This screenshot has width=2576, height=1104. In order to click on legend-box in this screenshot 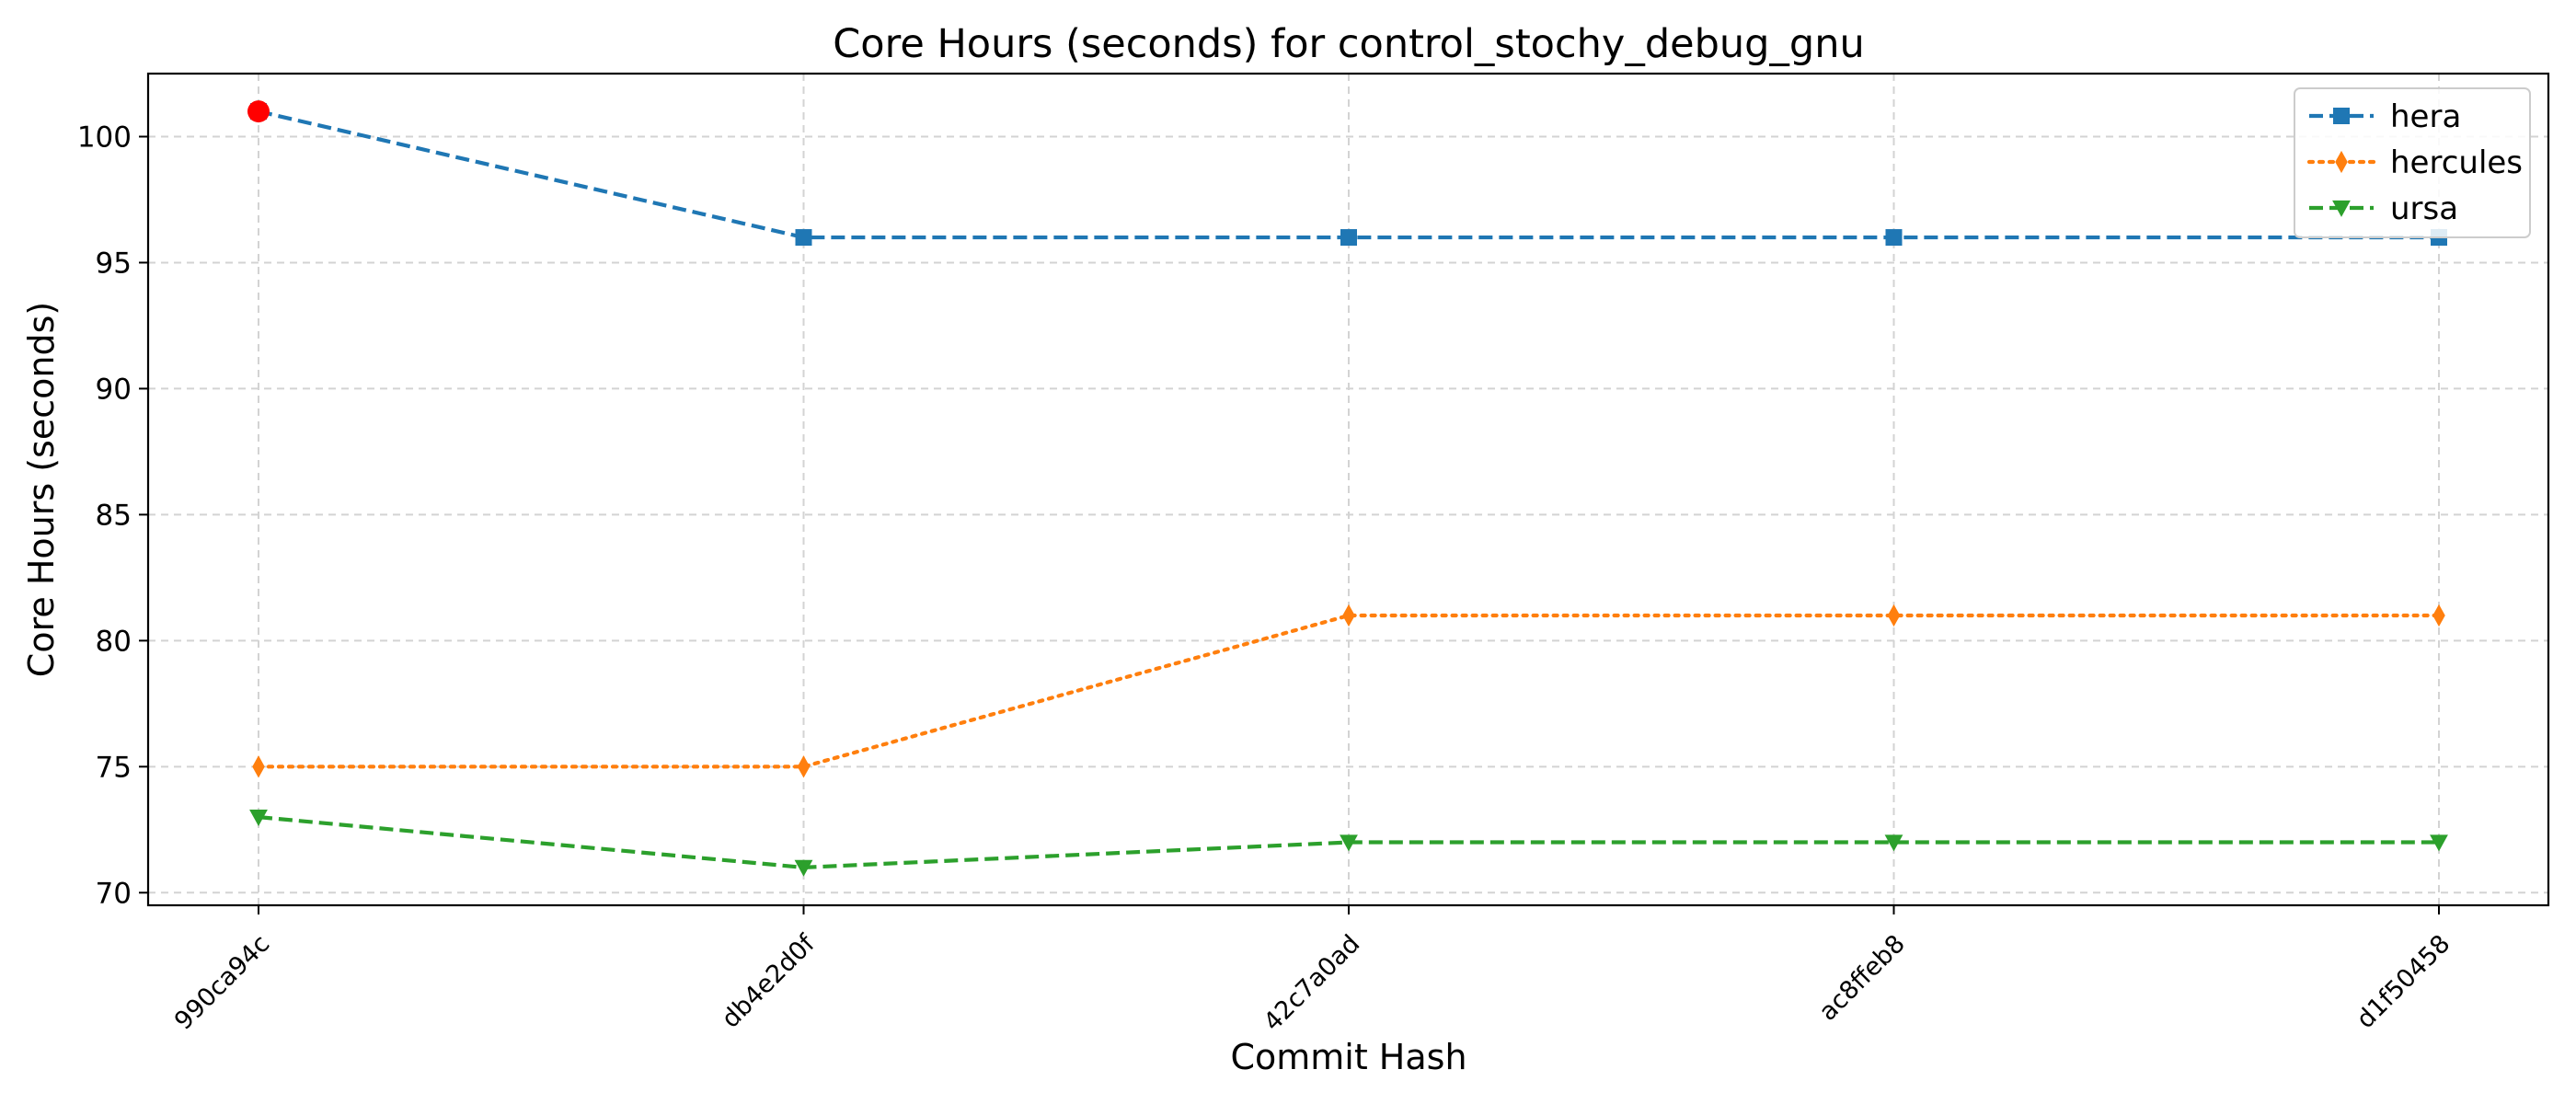, I will do `click(2412, 162)`.